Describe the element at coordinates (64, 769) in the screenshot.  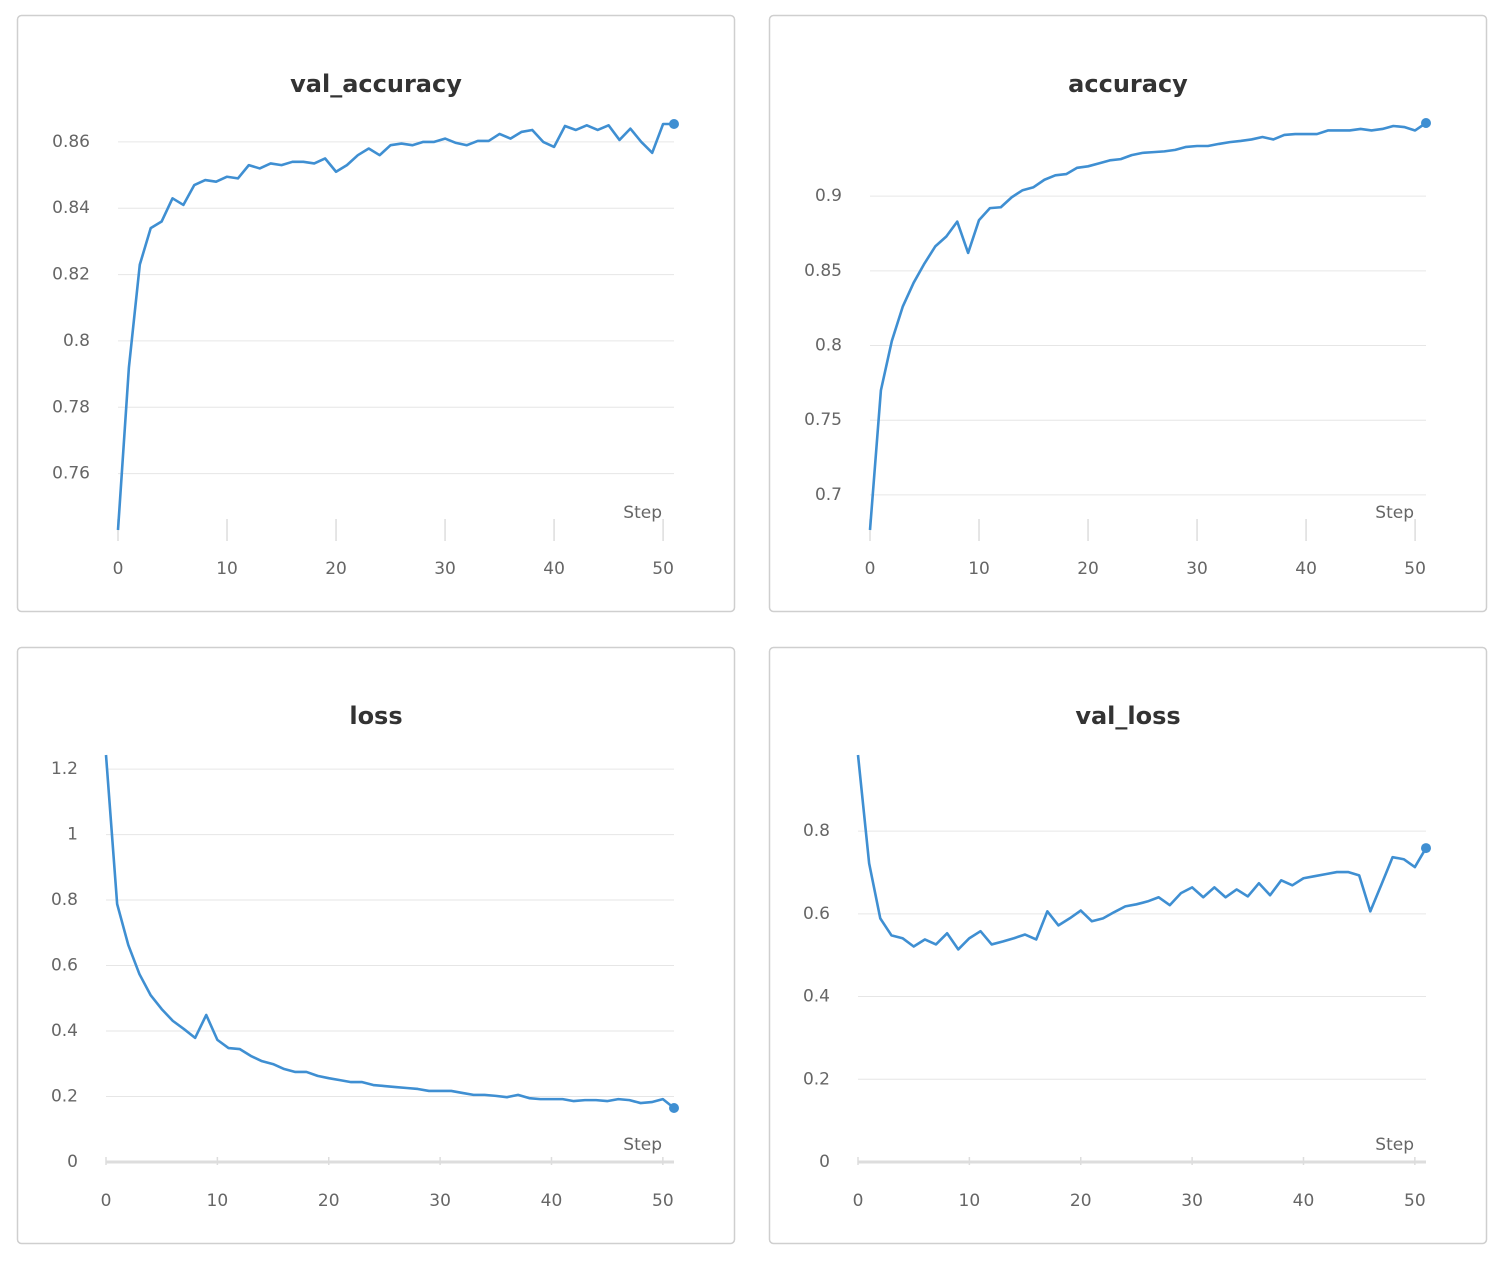
I see `y-tick-label: 1.2` at that location.